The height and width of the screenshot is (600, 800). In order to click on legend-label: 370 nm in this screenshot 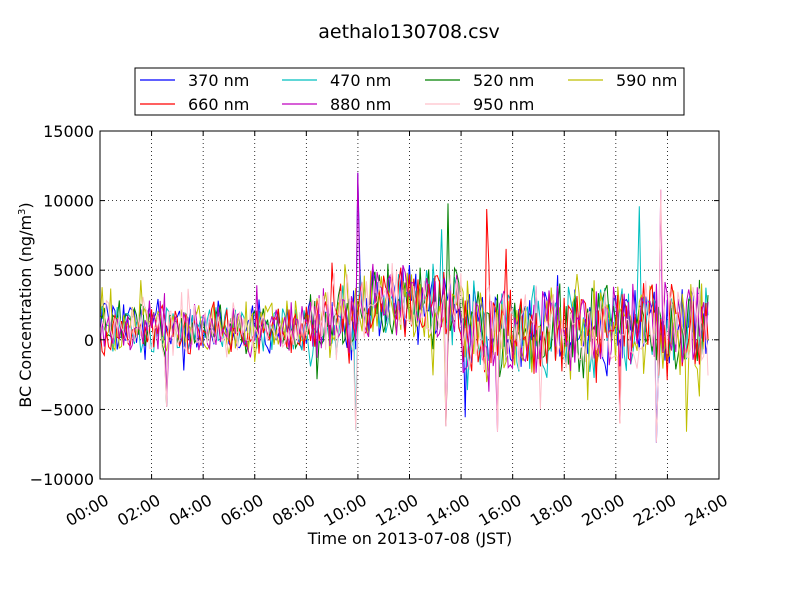, I will do `click(218, 80)`.